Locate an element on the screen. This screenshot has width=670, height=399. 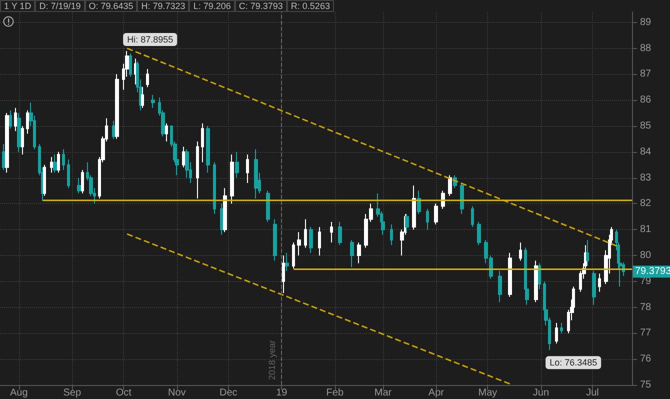
y-tick-label: 77 is located at coordinates (646, 333).